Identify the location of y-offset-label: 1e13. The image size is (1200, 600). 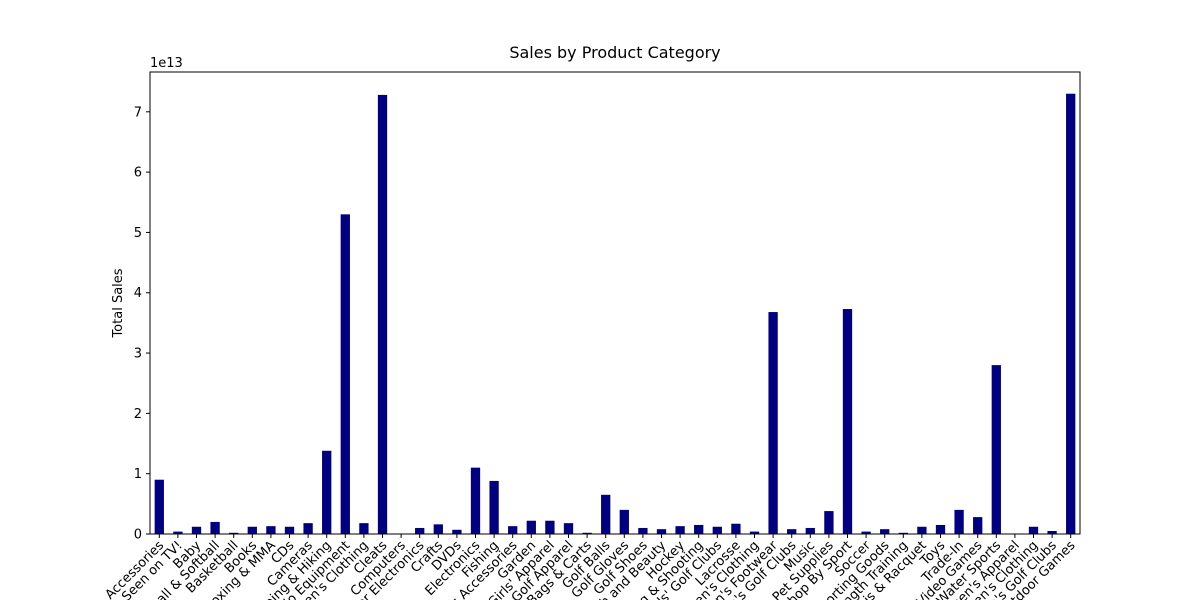
(166, 63).